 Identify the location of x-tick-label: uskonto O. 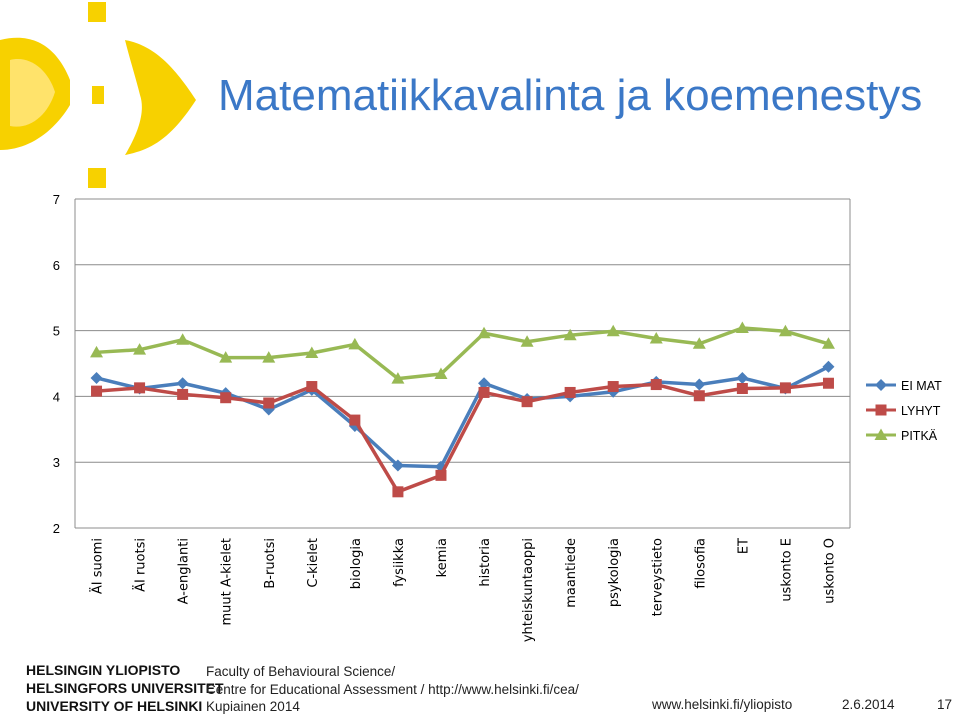
(829, 571).